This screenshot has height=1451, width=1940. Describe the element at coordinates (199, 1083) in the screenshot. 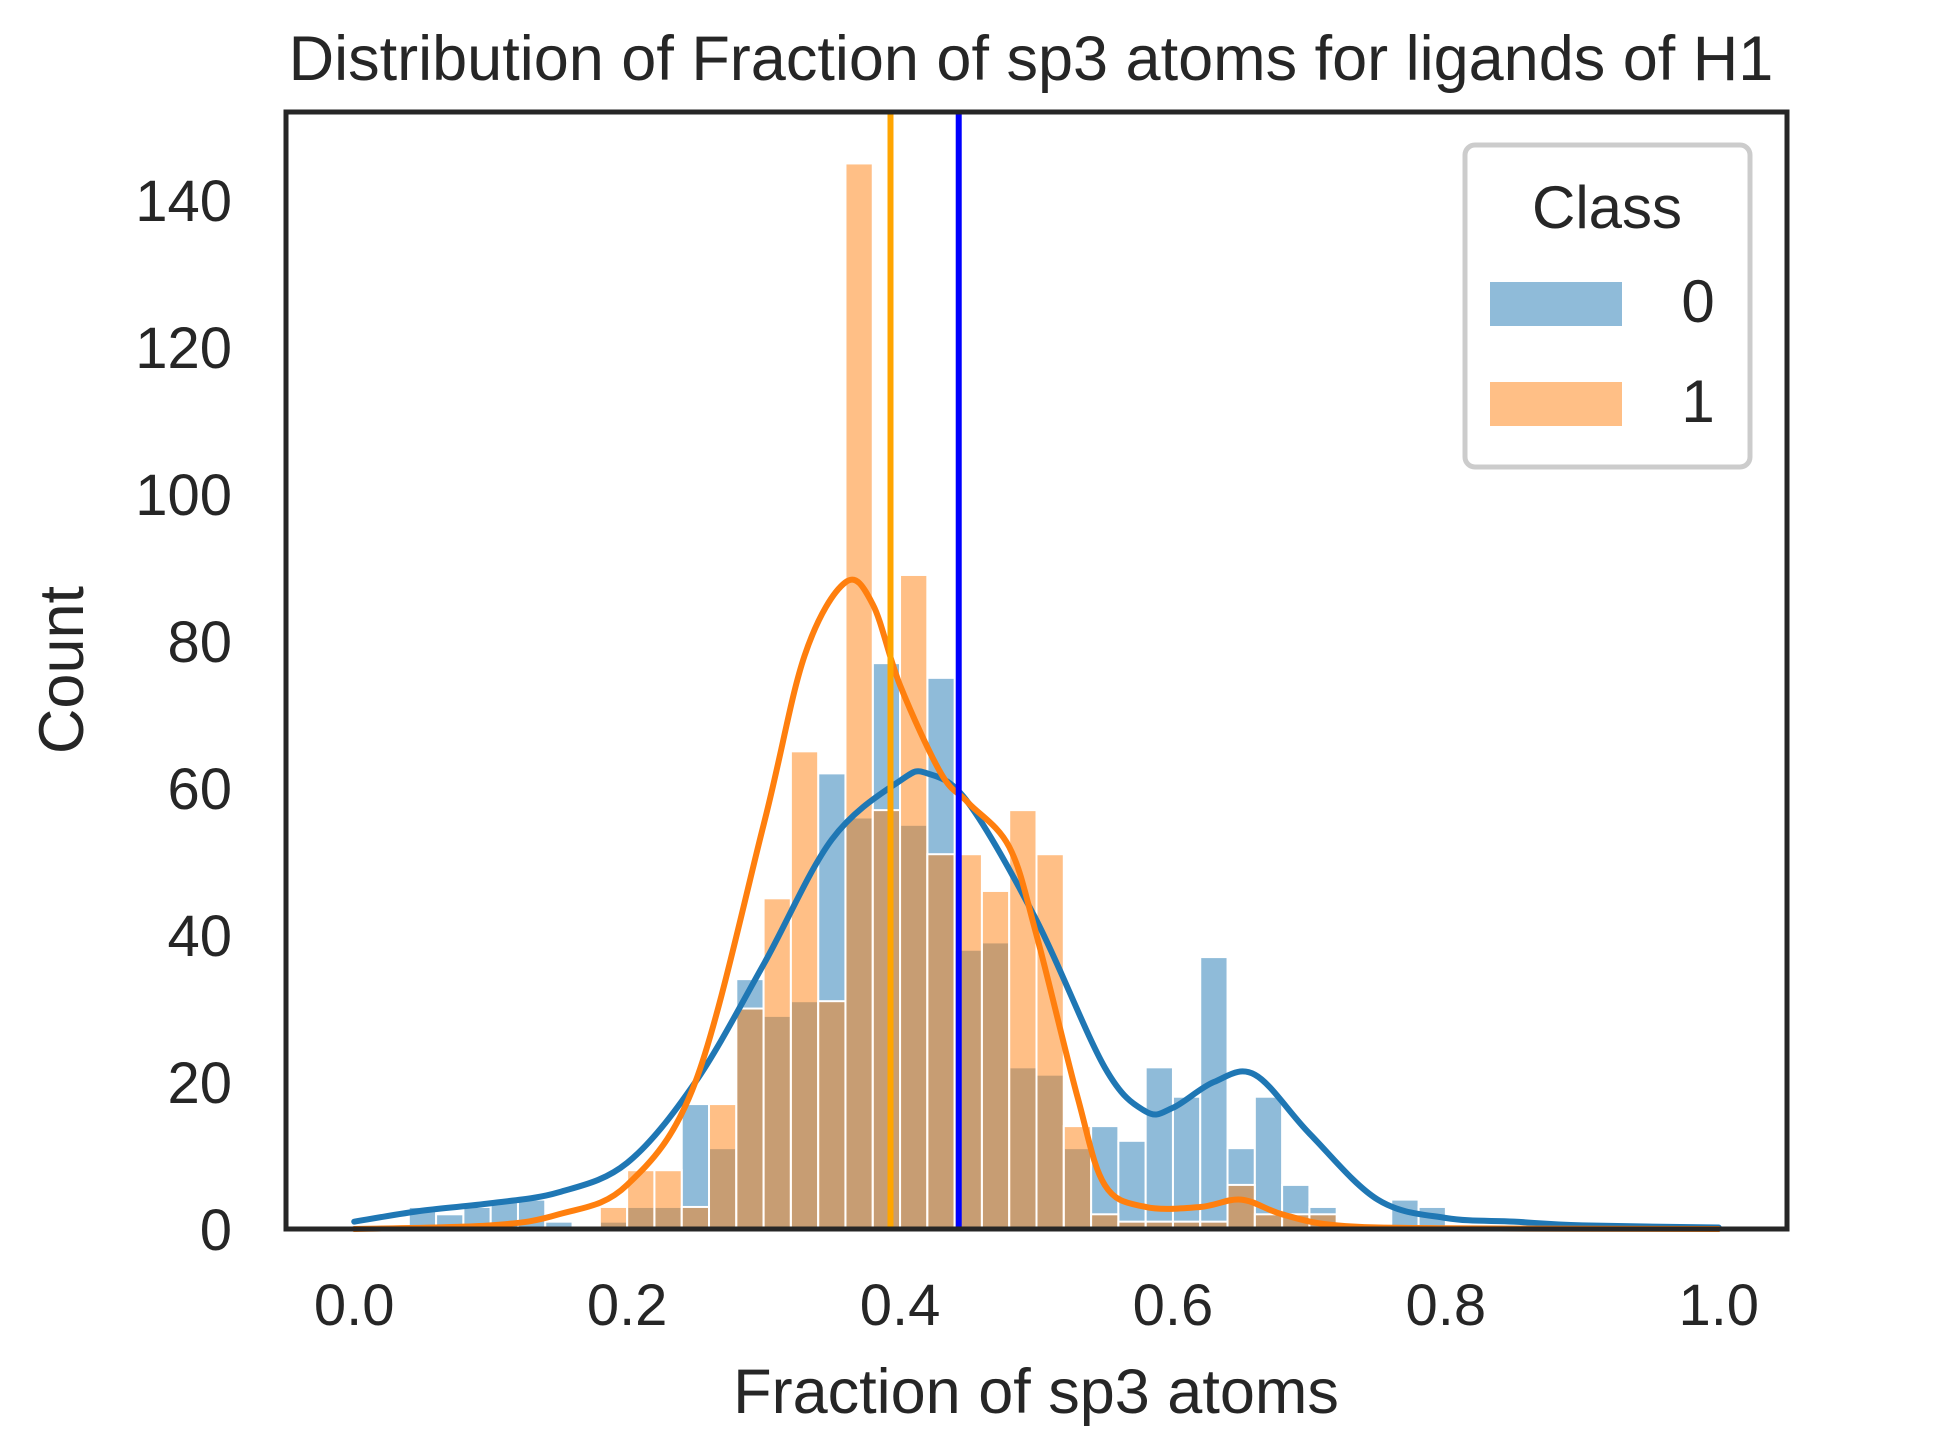

I see `y-tick-label: 20` at that location.